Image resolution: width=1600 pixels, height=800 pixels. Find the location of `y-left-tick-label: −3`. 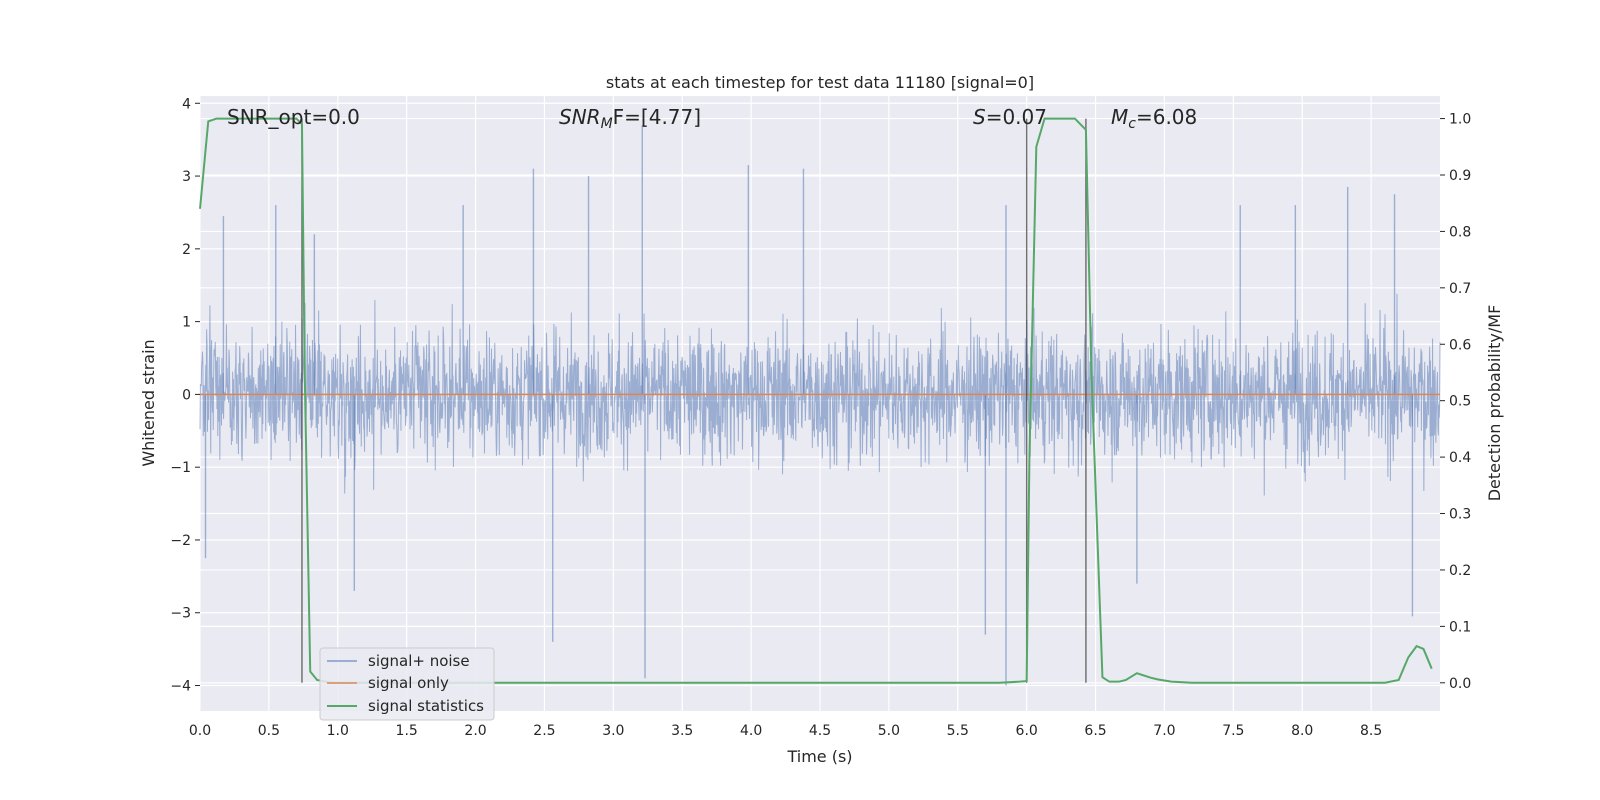

y-left-tick-label: −3 is located at coordinates (180, 614).